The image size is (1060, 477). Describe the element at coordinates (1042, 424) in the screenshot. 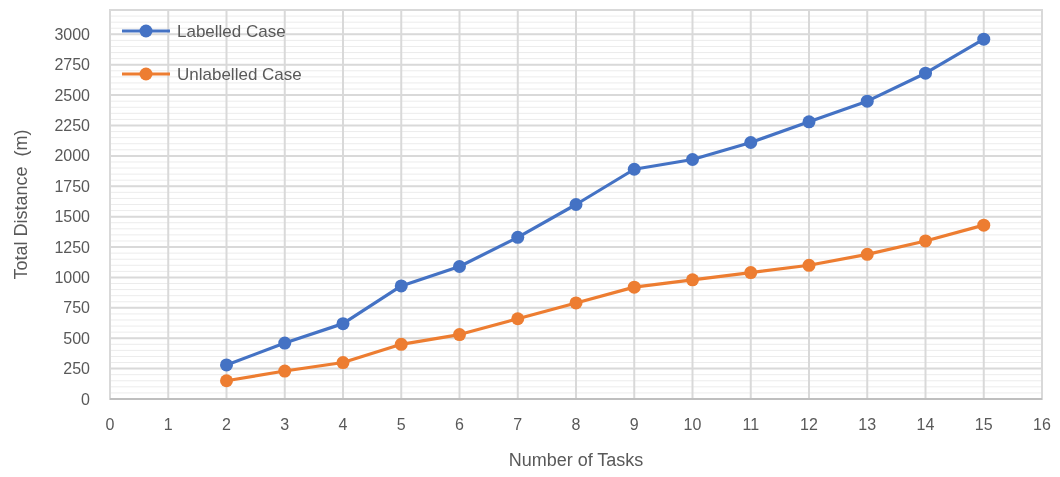

I see `x-tick-label: 16` at that location.